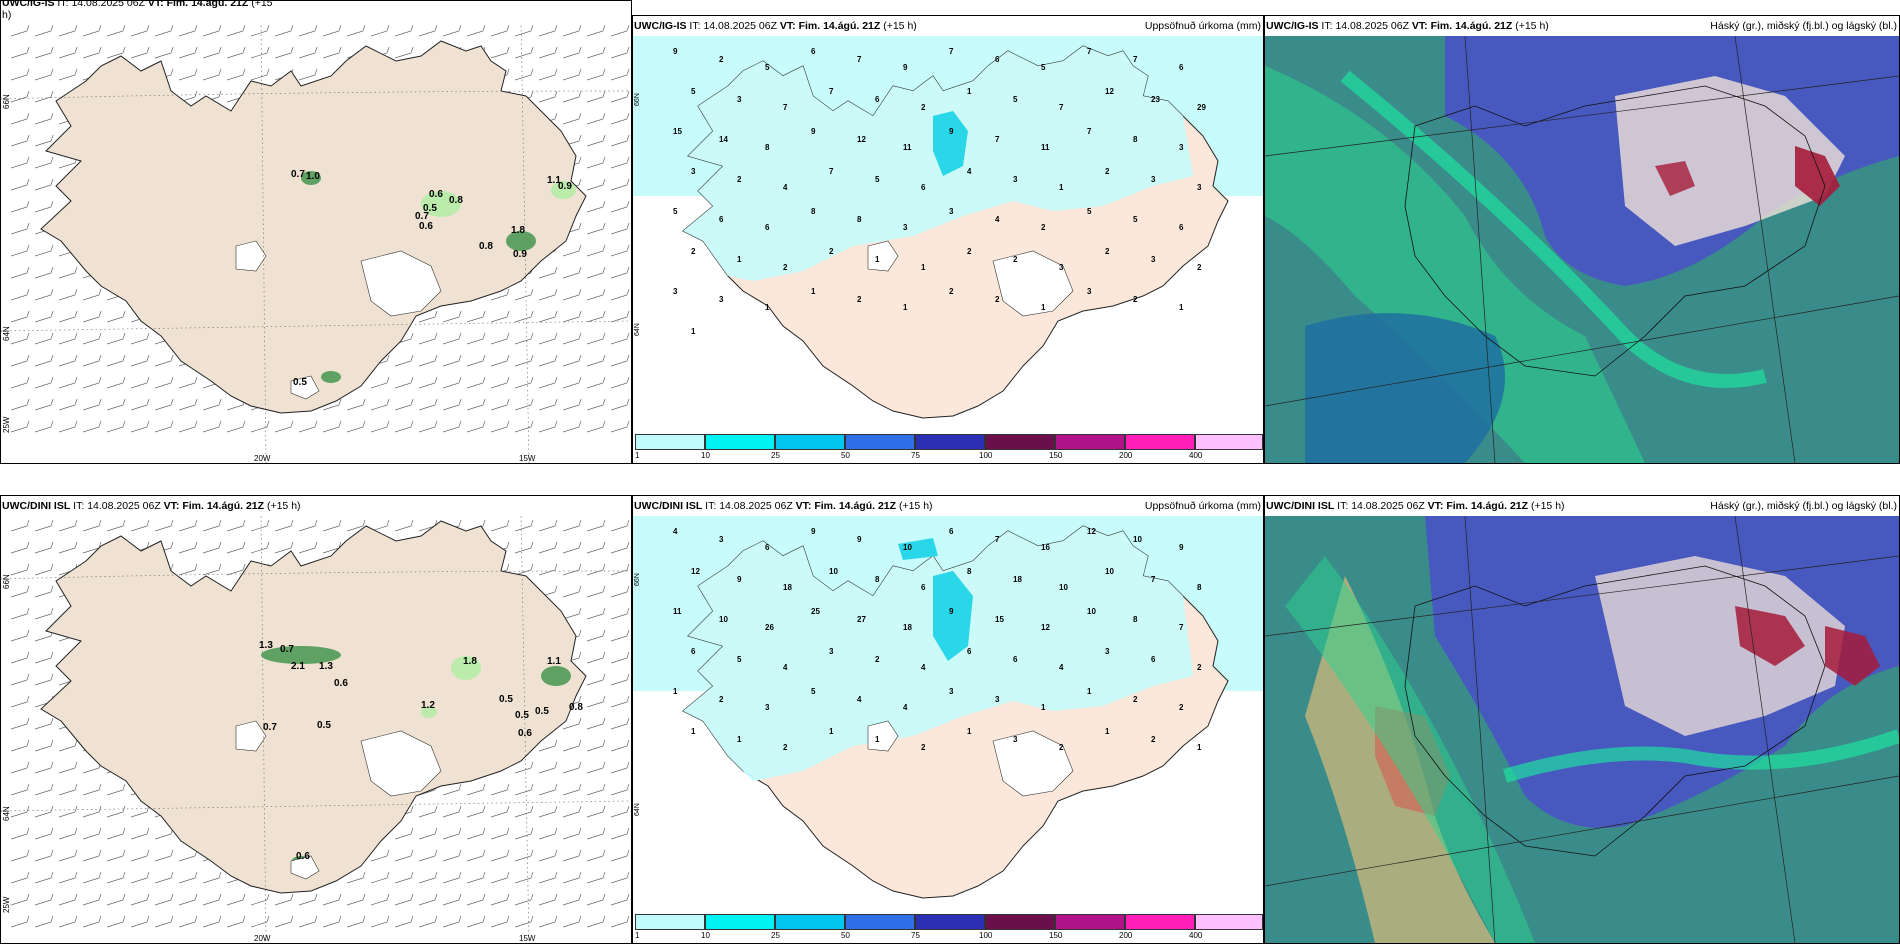 The height and width of the screenshot is (950, 1900). I want to click on value-label: 1.3, so click(266, 645).